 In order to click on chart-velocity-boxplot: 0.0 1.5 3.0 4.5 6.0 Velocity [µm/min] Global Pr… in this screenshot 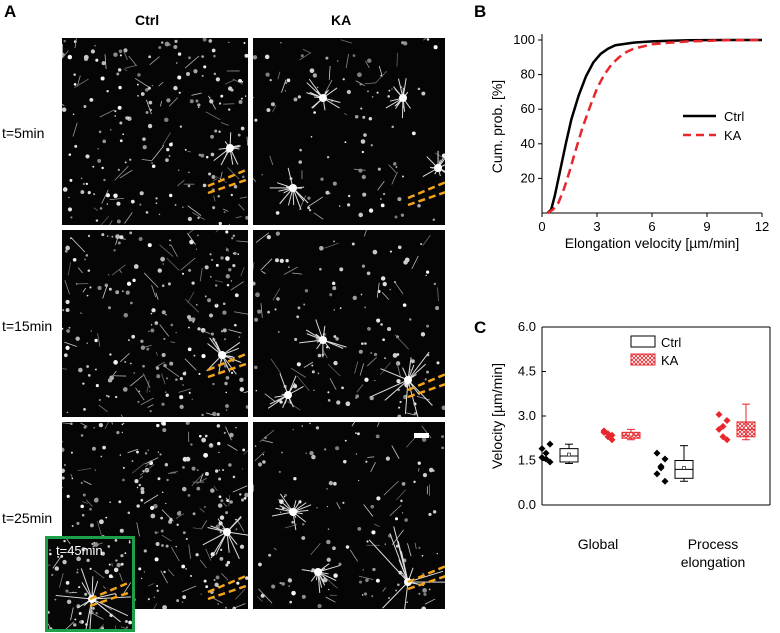, I will do `click(630, 444)`.